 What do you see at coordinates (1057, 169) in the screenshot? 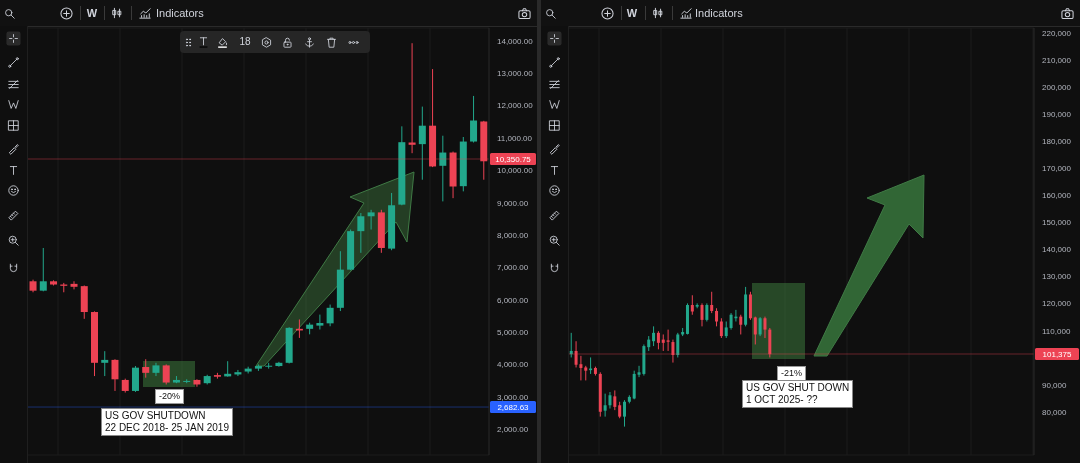
I see `y-tick-label: 170,000` at bounding box center [1057, 169].